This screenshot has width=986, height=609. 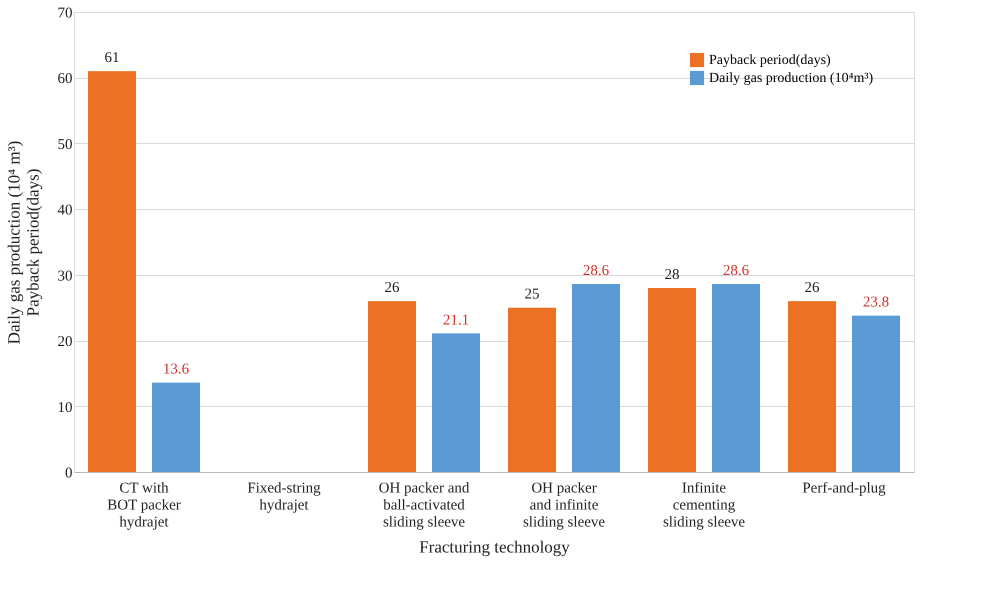 What do you see at coordinates (672, 275) in the screenshot?
I see `data-label: 28` at bounding box center [672, 275].